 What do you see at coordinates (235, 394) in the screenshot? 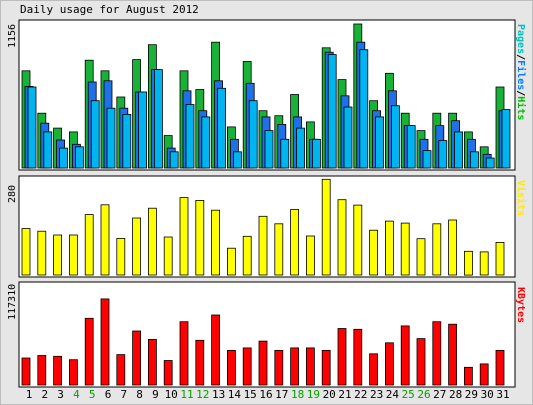
I see `day-label: 14` at bounding box center [235, 394].